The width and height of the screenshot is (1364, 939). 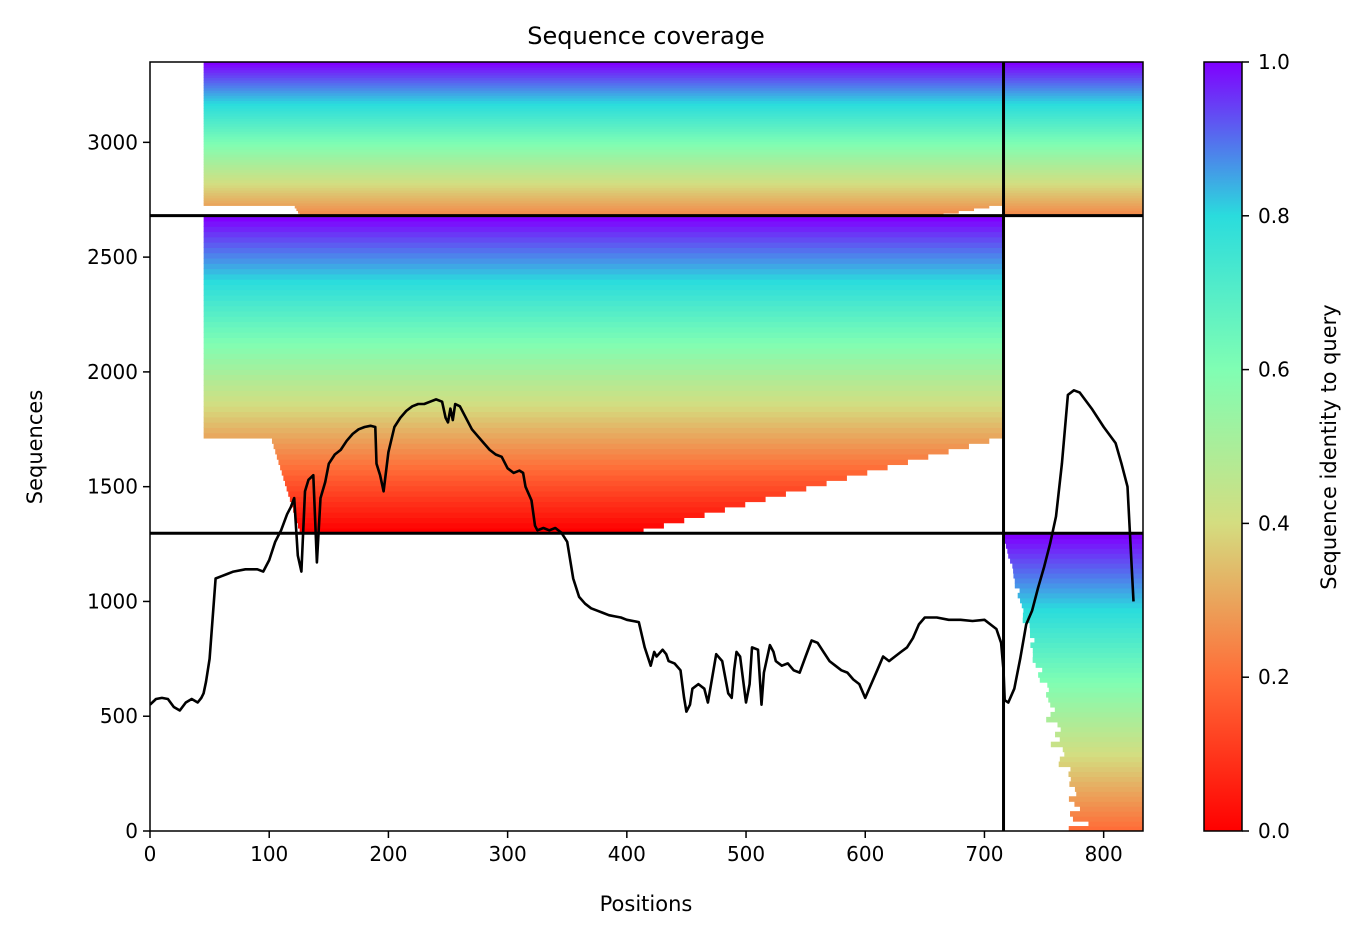 What do you see at coordinates (865, 854) in the screenshot?
I see `x-tick-label: 600` at bounding box center [865, 854].